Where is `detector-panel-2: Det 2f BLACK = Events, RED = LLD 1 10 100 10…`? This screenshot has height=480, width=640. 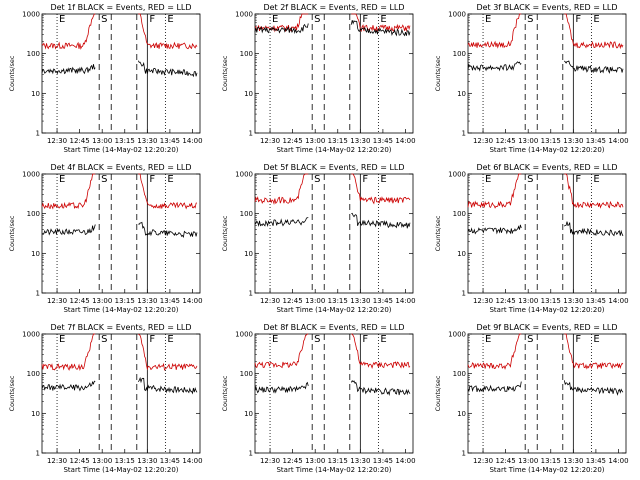
detector-panel-2: Det 2f BLACK = Events, RED = LLD 1 10 100 10… is located at coordinates (318, 78).